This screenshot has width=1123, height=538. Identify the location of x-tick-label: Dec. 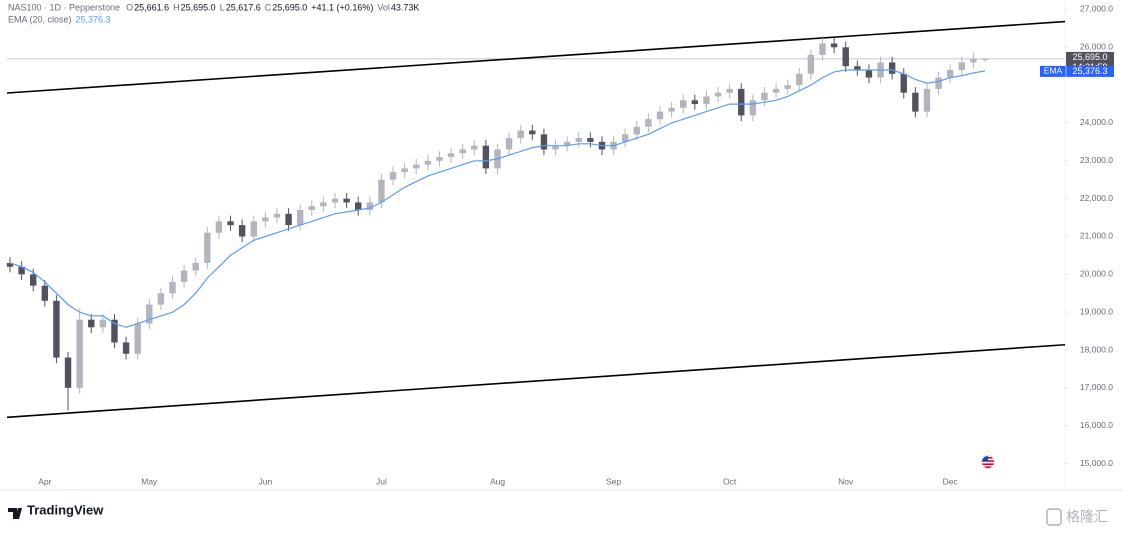
(951, 481).